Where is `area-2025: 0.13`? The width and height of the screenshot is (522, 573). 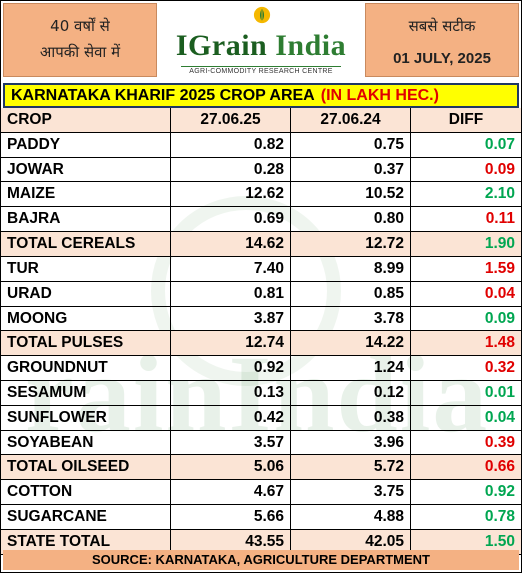 area-2025: 0.13 is located at coordinates (231, 393).